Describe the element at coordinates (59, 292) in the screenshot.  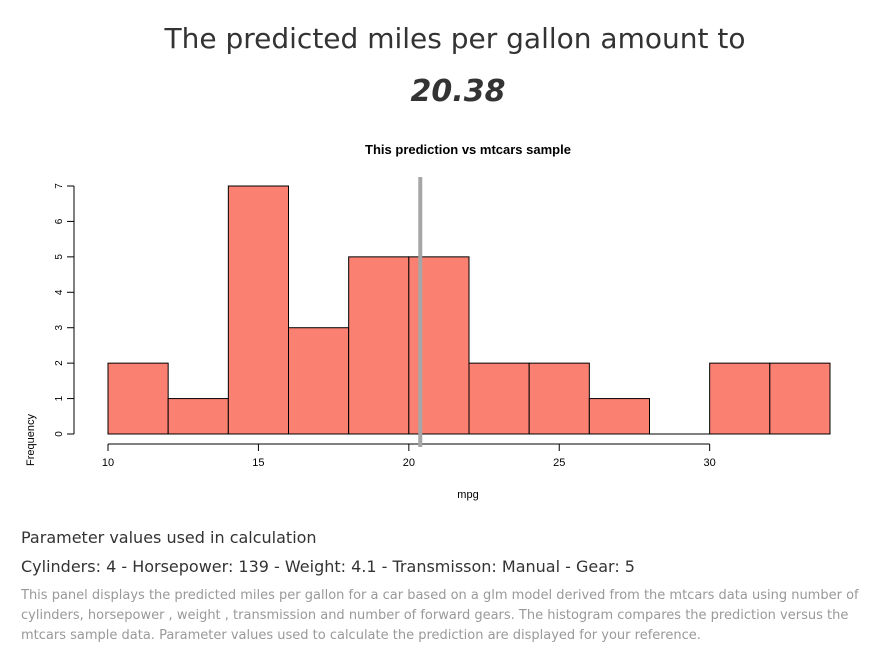
I see `y-tick-label: 4` at that location.